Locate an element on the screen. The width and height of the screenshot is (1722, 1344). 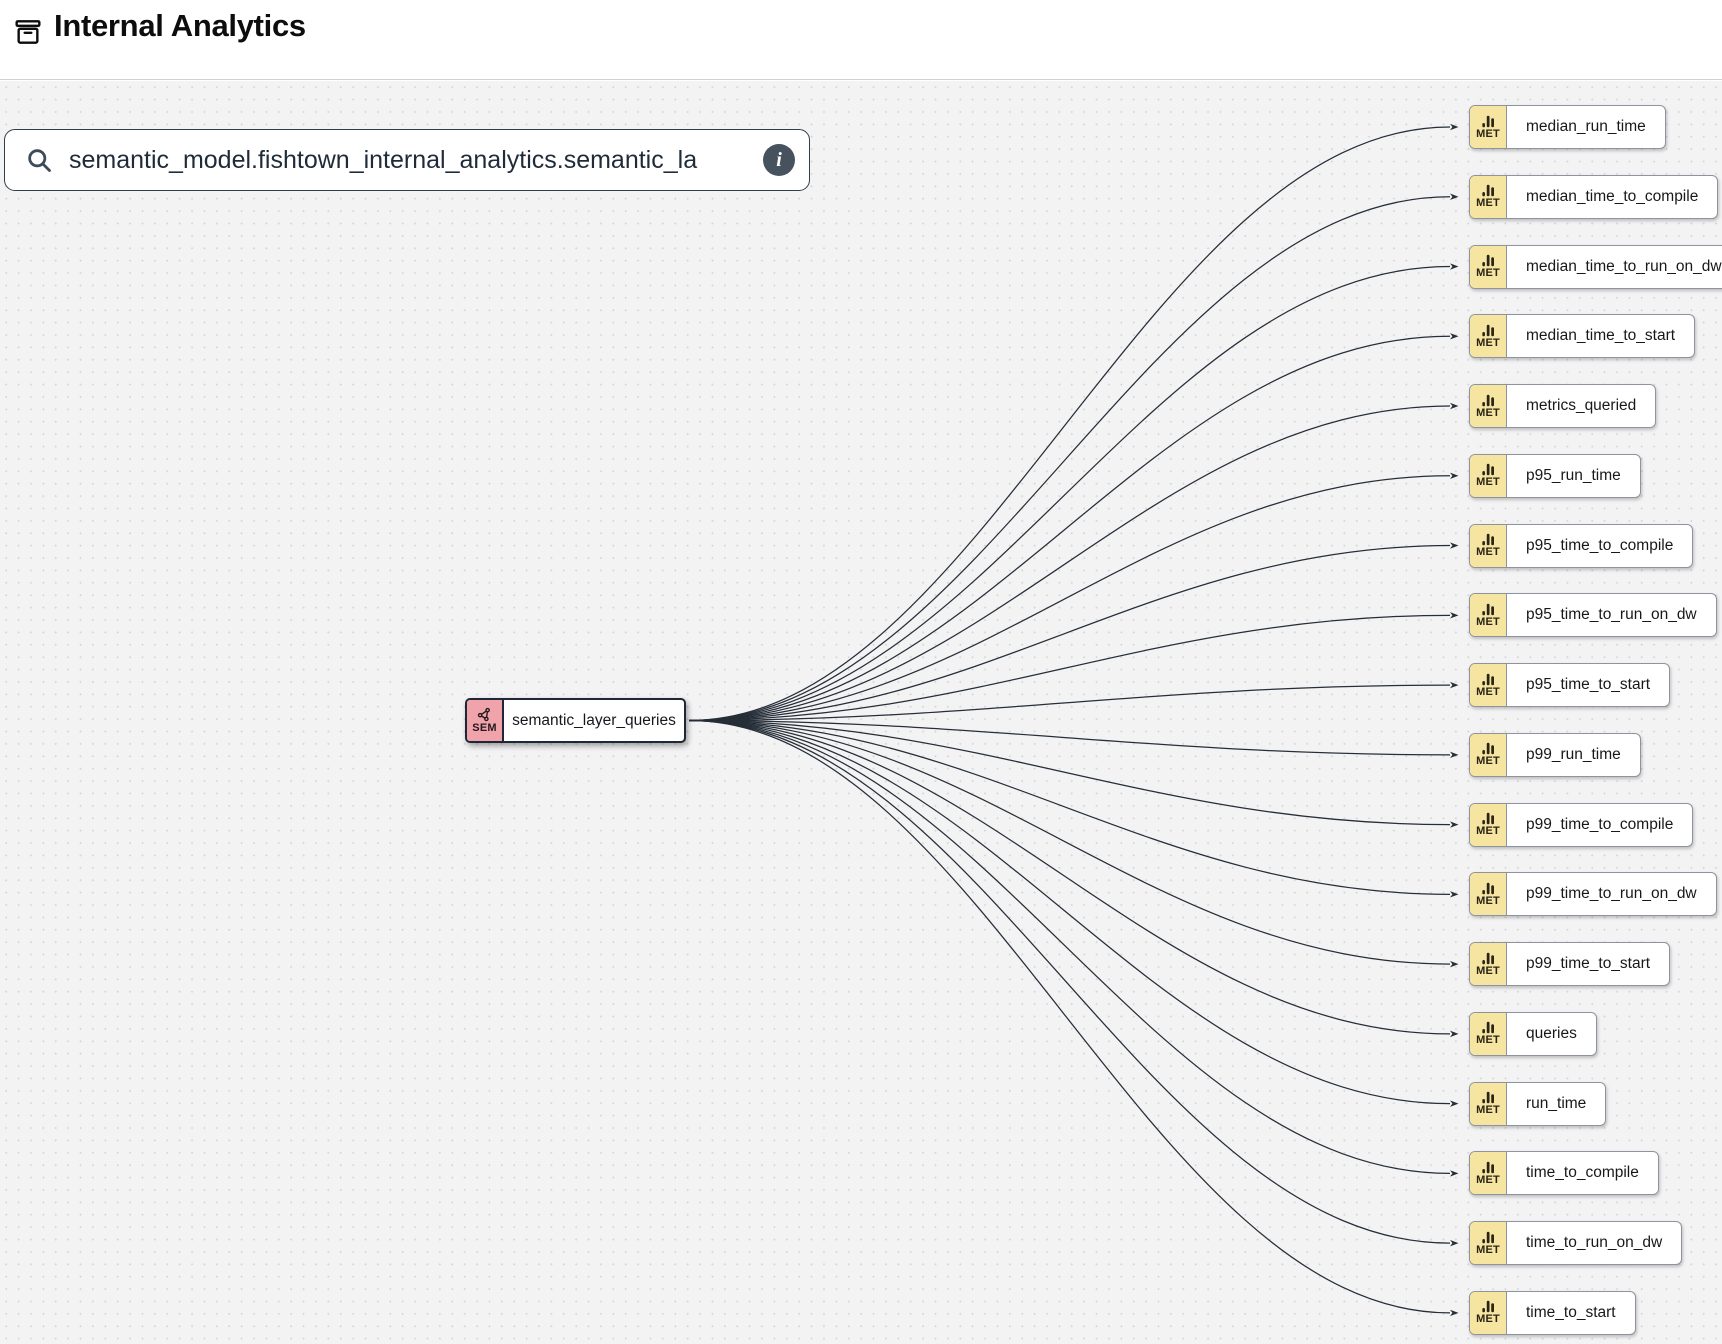
metric-node-metrics_queried: MET metrics_queried is located at coordinates (1563, 406).